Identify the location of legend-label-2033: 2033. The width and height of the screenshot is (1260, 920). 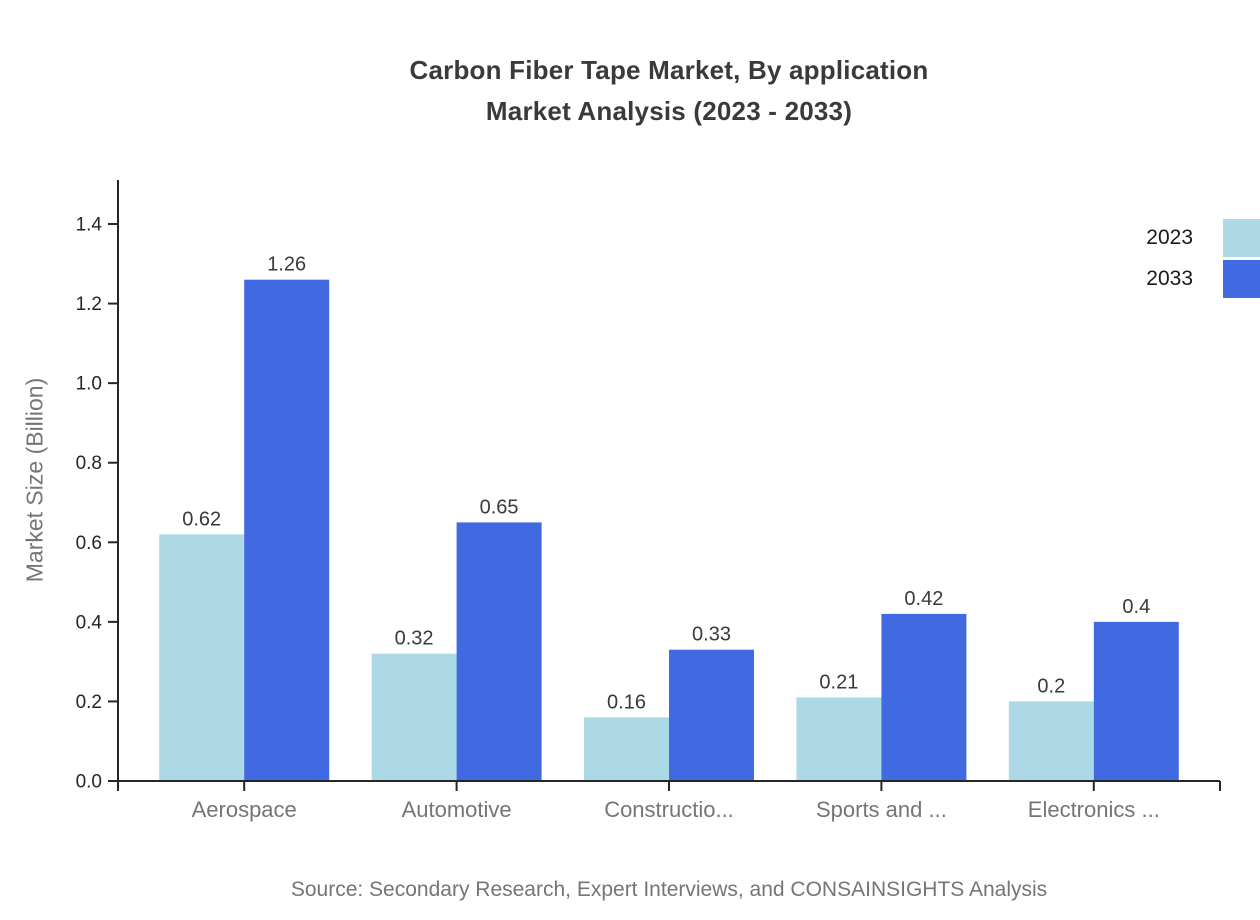
(1169, 278).